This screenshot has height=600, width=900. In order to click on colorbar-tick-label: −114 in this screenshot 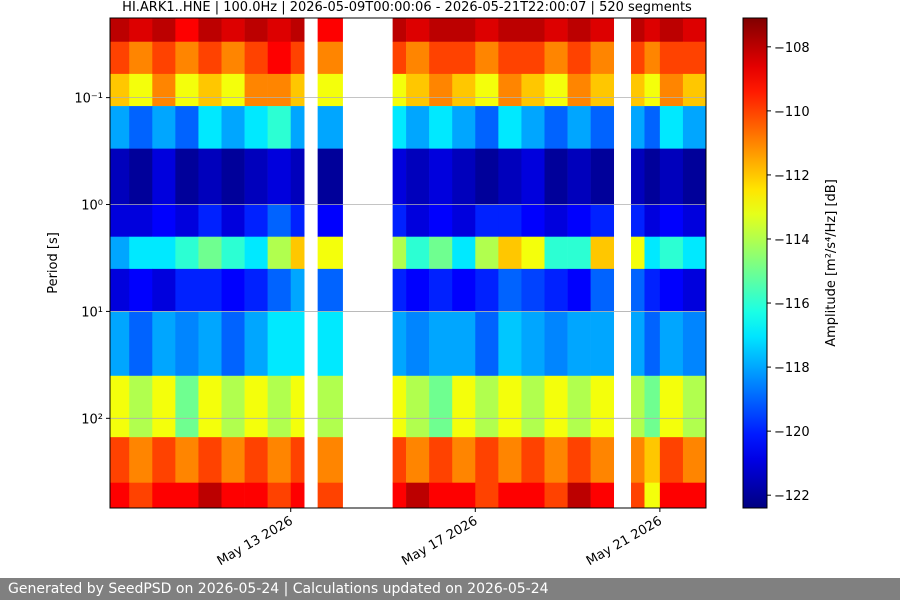, I will do `click(792, 240)`.